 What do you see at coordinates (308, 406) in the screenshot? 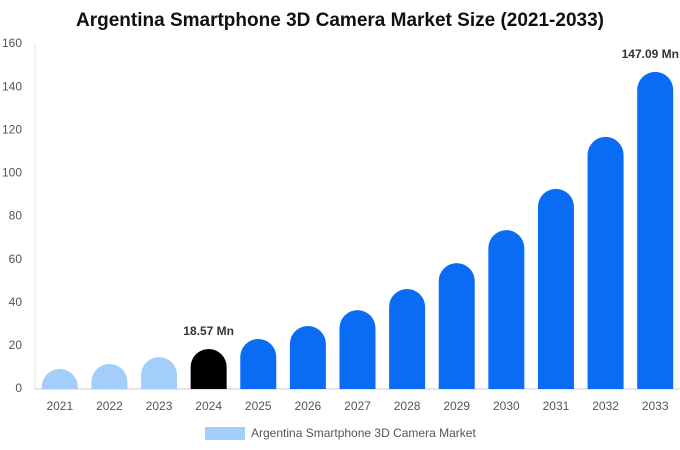
I see `x-tick-label: 2026` at bounding box center [308, 406].